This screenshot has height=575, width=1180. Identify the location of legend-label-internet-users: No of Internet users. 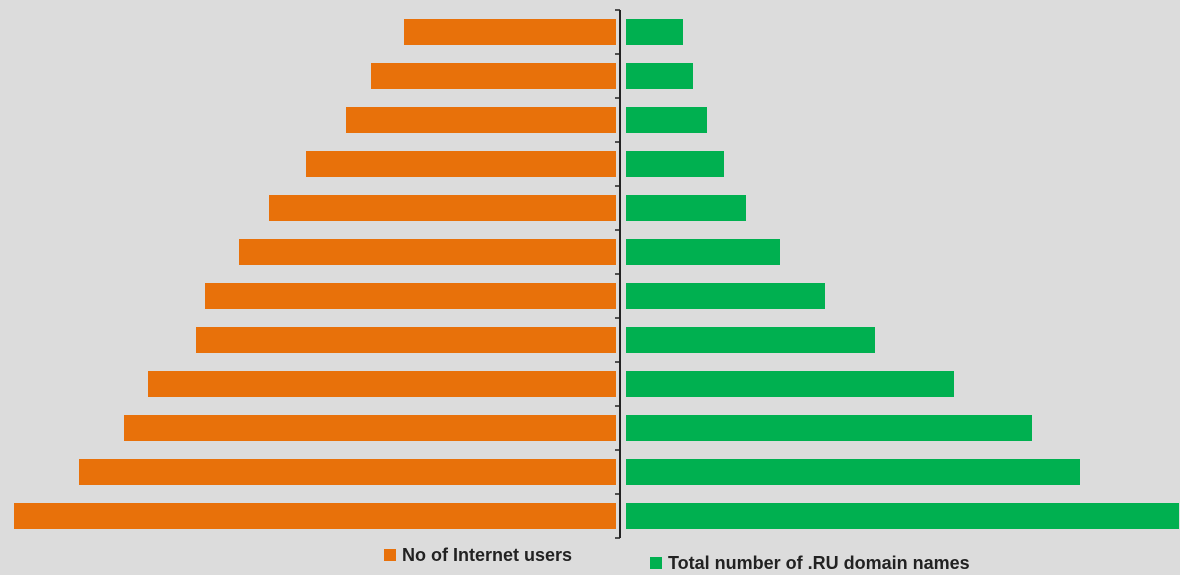
(487, 554).